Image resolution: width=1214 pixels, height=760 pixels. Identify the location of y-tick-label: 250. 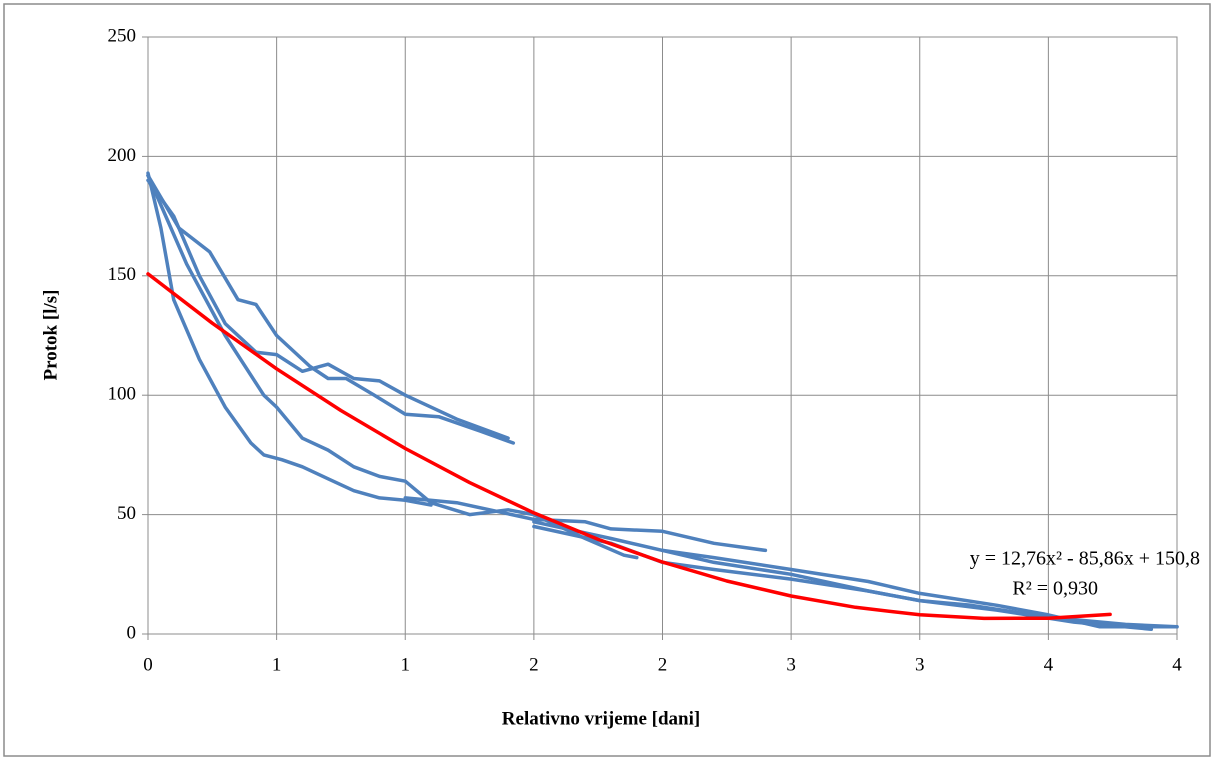
(122, 35).